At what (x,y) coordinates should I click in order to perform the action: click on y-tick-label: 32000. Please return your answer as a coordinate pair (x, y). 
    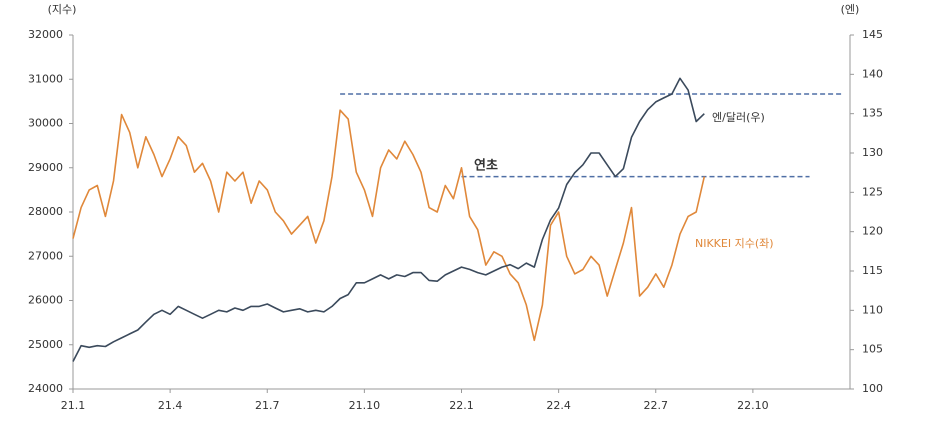
    Looking at the image, I should click on (45, 34).